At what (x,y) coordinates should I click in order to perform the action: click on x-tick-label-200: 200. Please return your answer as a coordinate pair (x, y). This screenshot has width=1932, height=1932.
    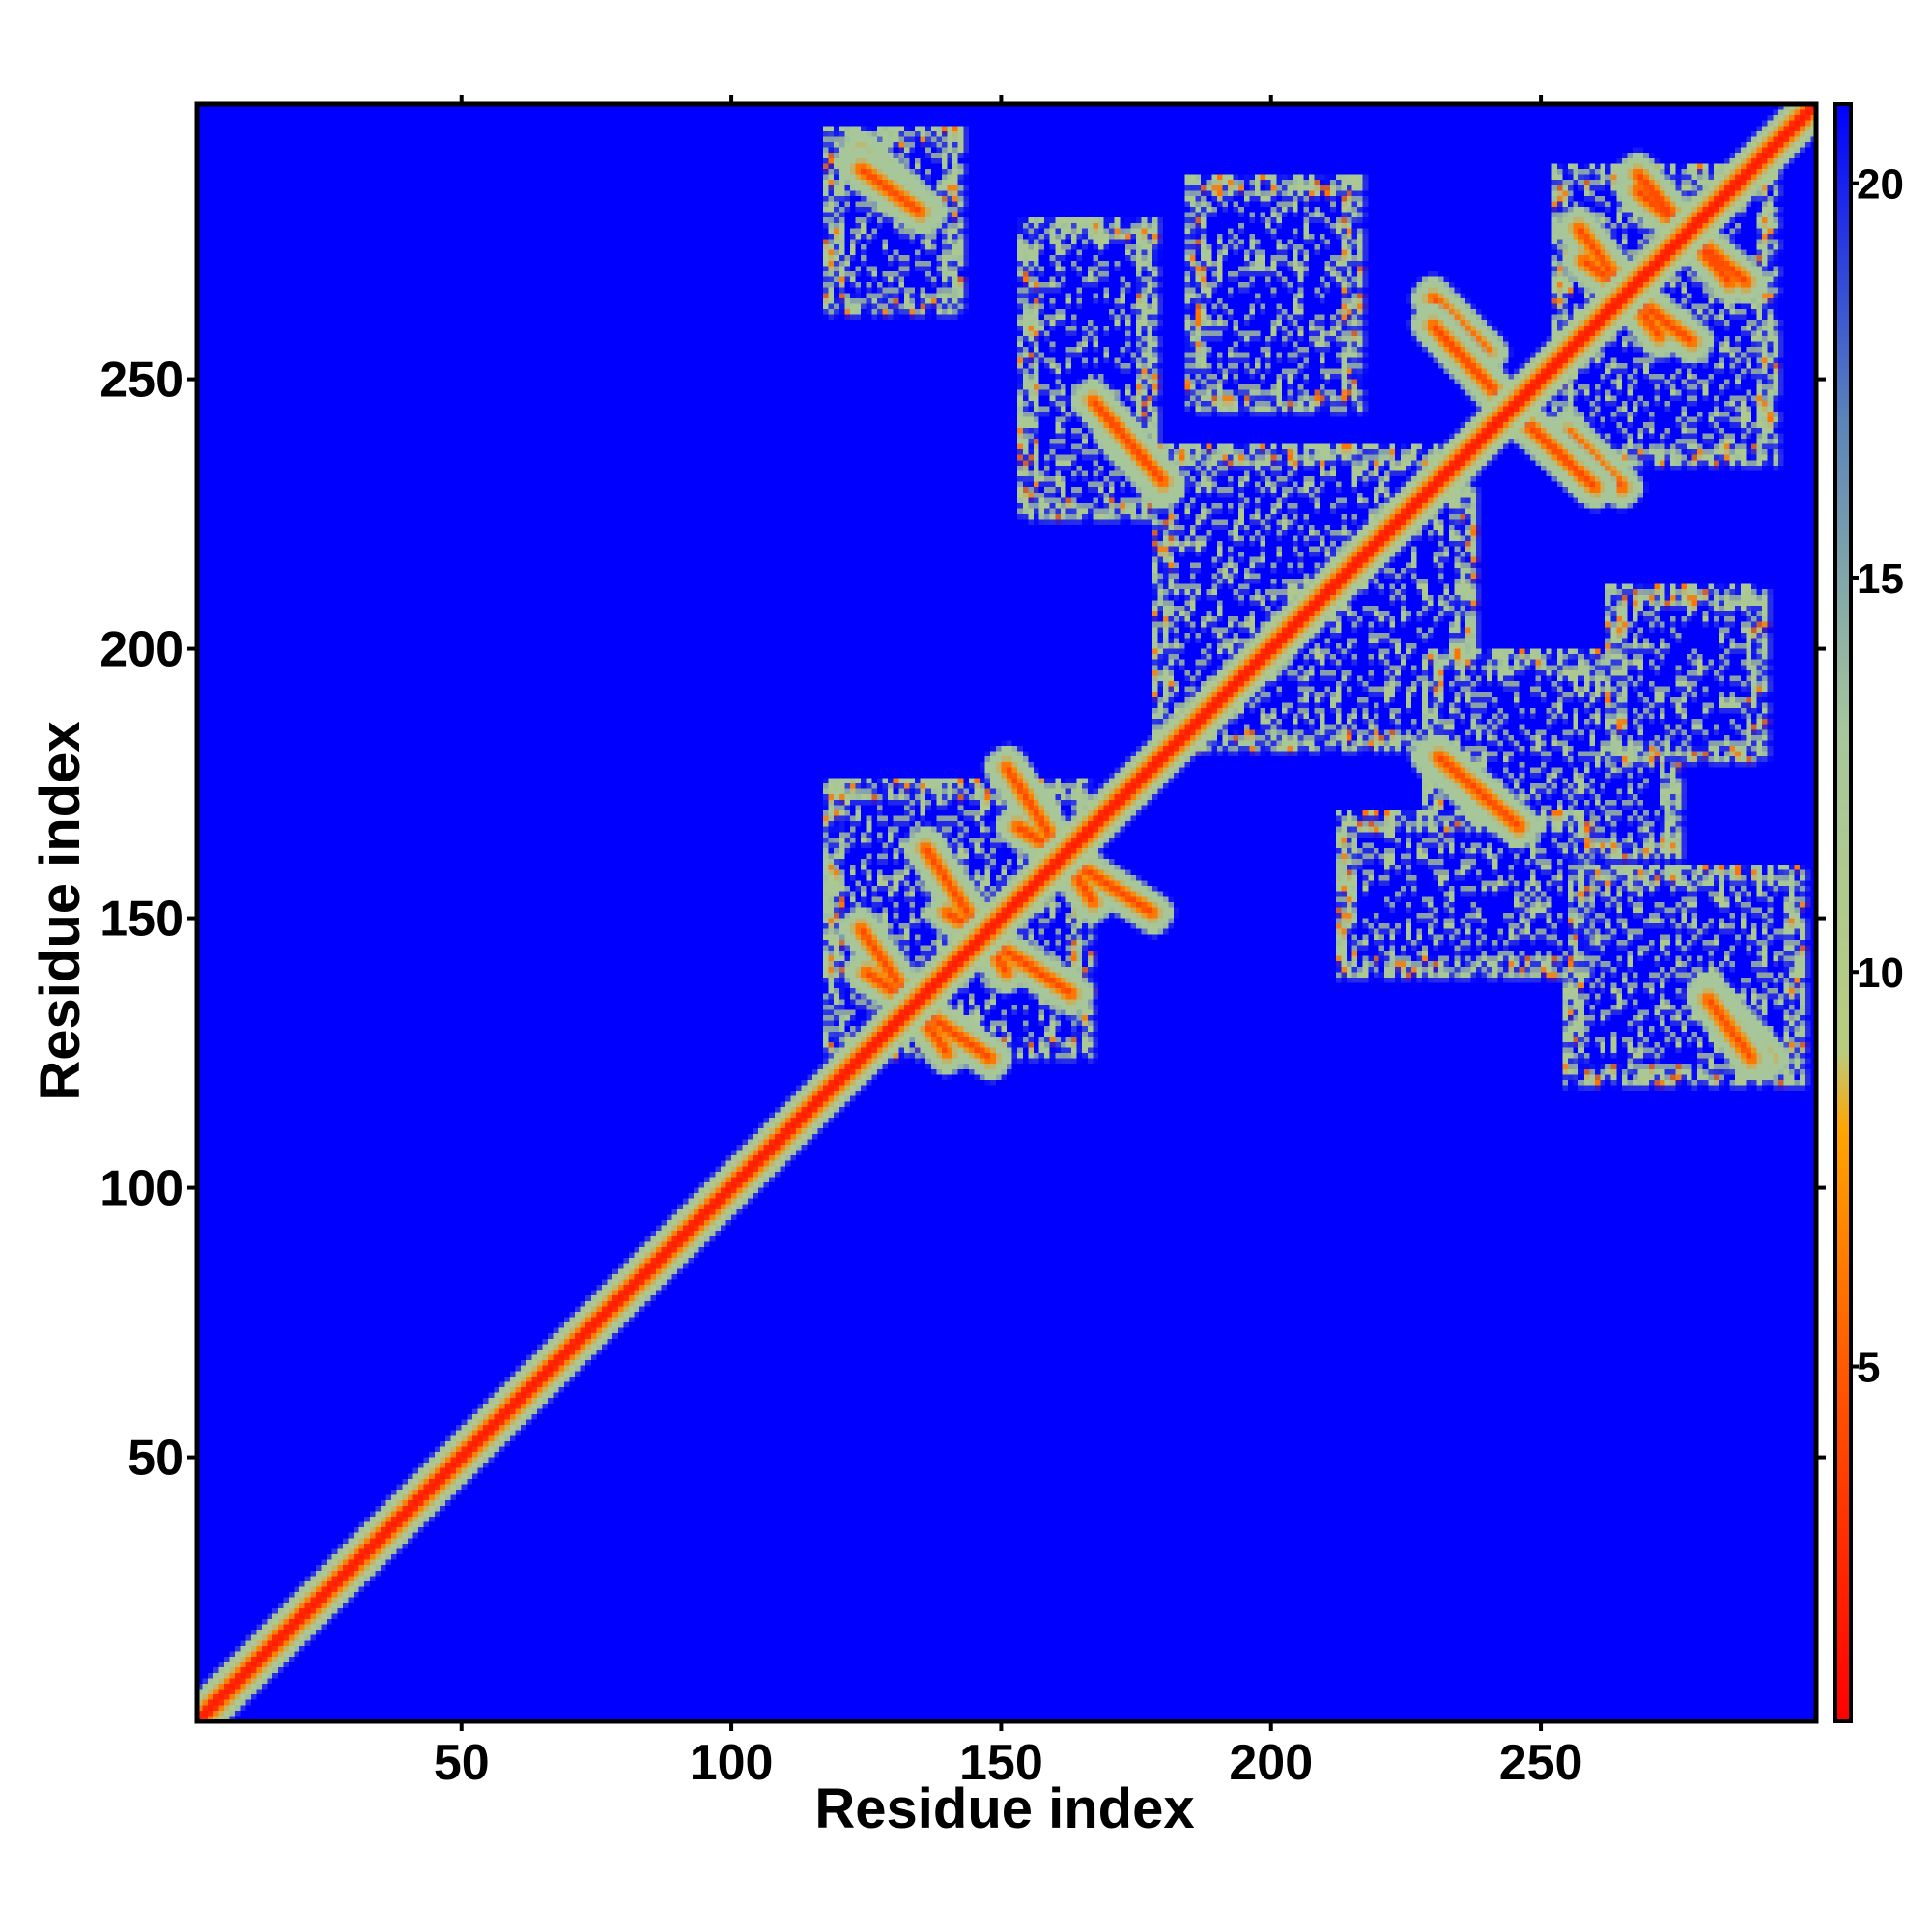
    Looking at the image, I should click on (1271, 1763).